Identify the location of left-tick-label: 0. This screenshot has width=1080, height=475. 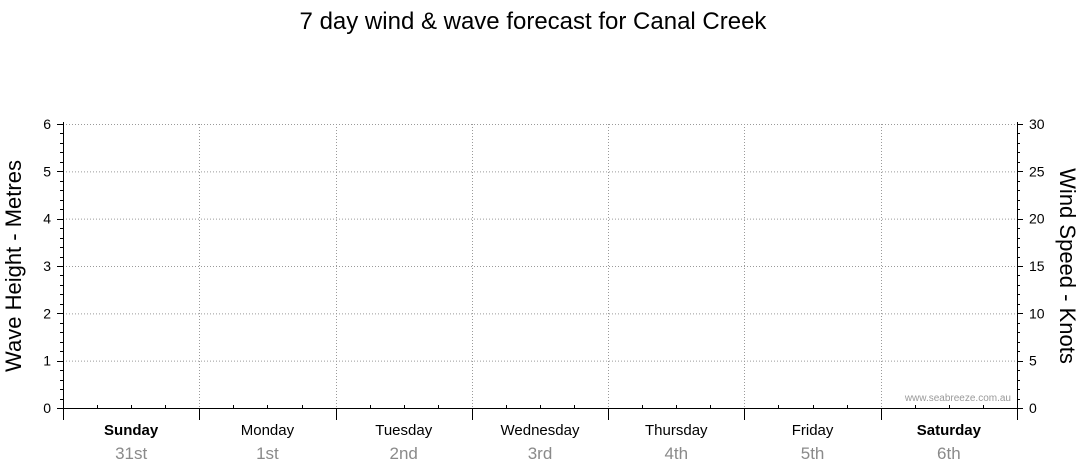
(47, 408).